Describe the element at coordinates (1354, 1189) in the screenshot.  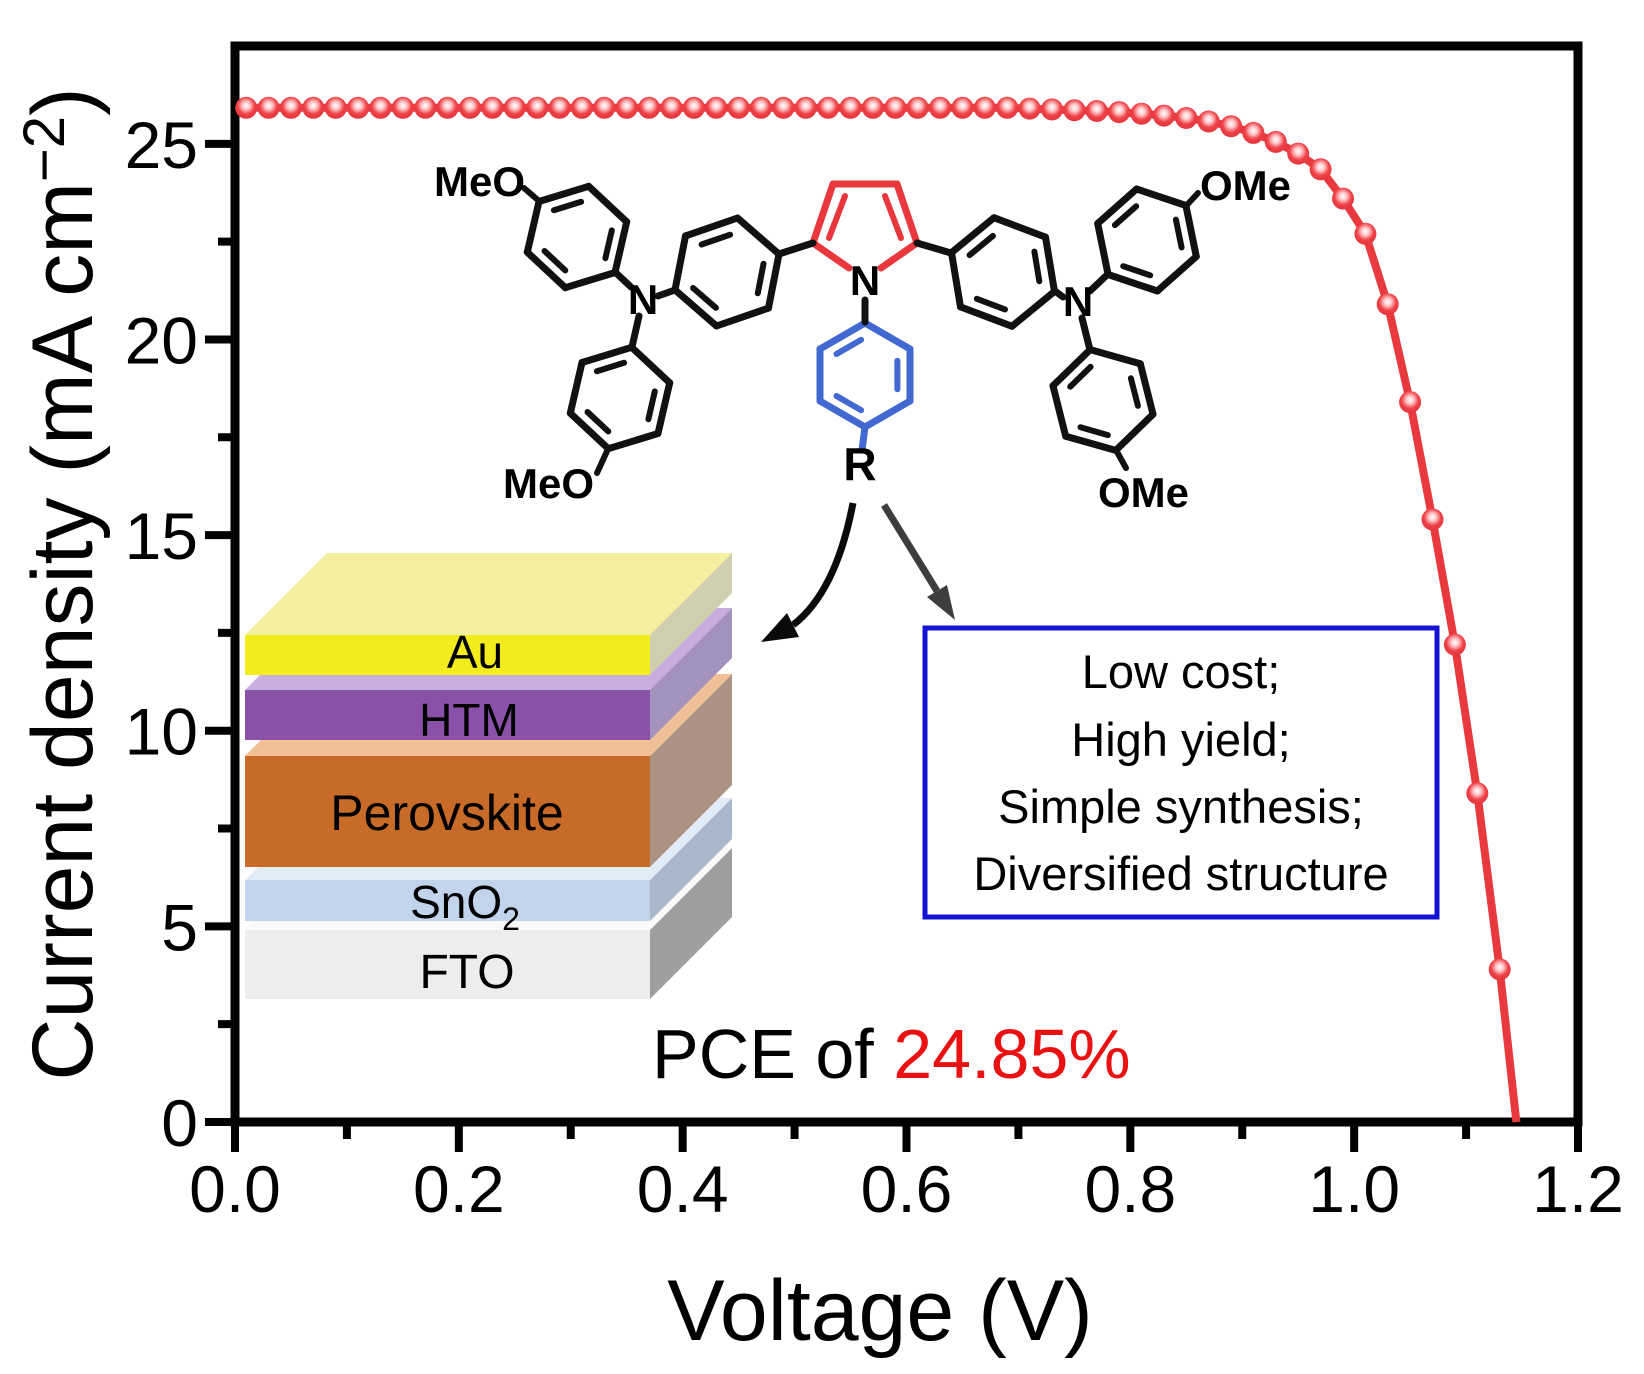
I see `x-tick-label: 1.0` at that location.